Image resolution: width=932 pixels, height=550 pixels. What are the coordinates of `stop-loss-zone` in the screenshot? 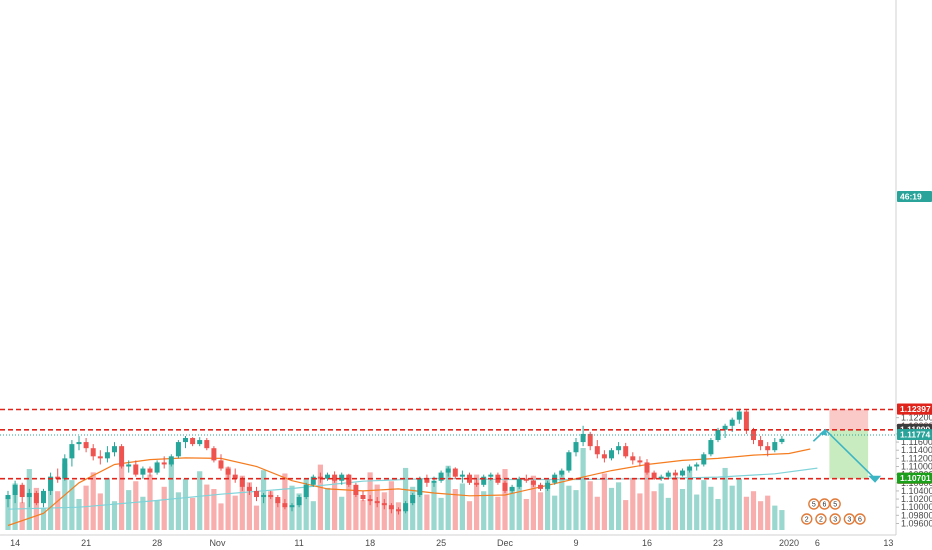 It's located at (849, 419).